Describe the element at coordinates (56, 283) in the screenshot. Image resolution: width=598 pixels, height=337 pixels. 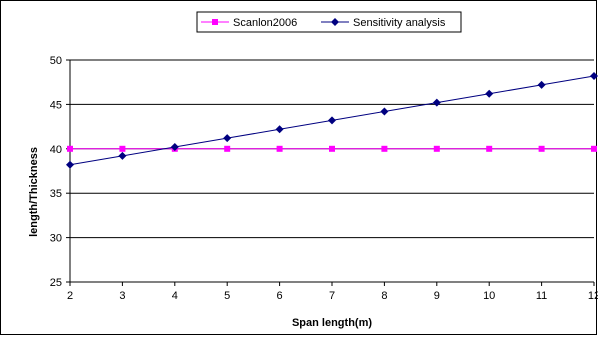
I see `y-tick-label: 25` at that location.